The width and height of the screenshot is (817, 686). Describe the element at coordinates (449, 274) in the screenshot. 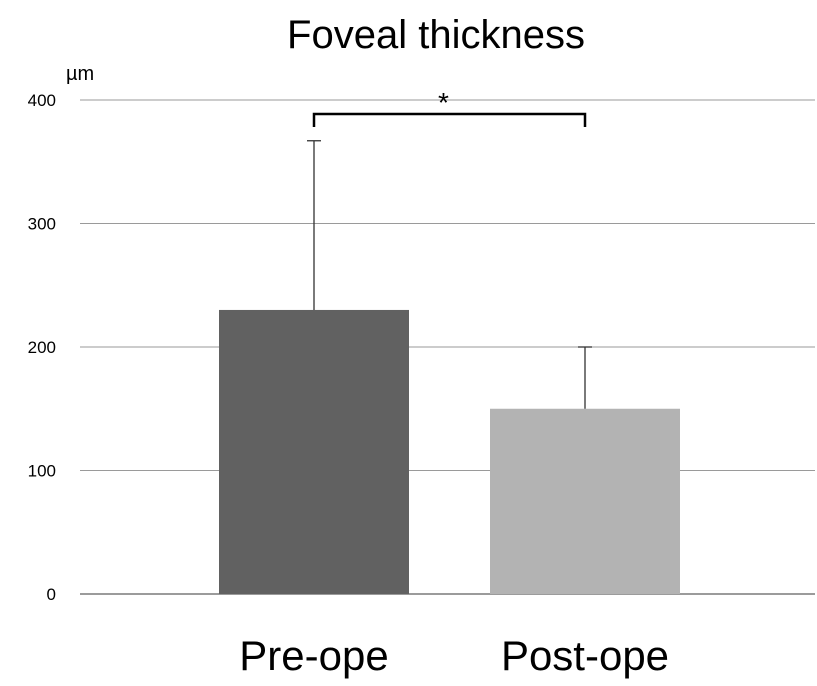

I see `error-bars` at that location.